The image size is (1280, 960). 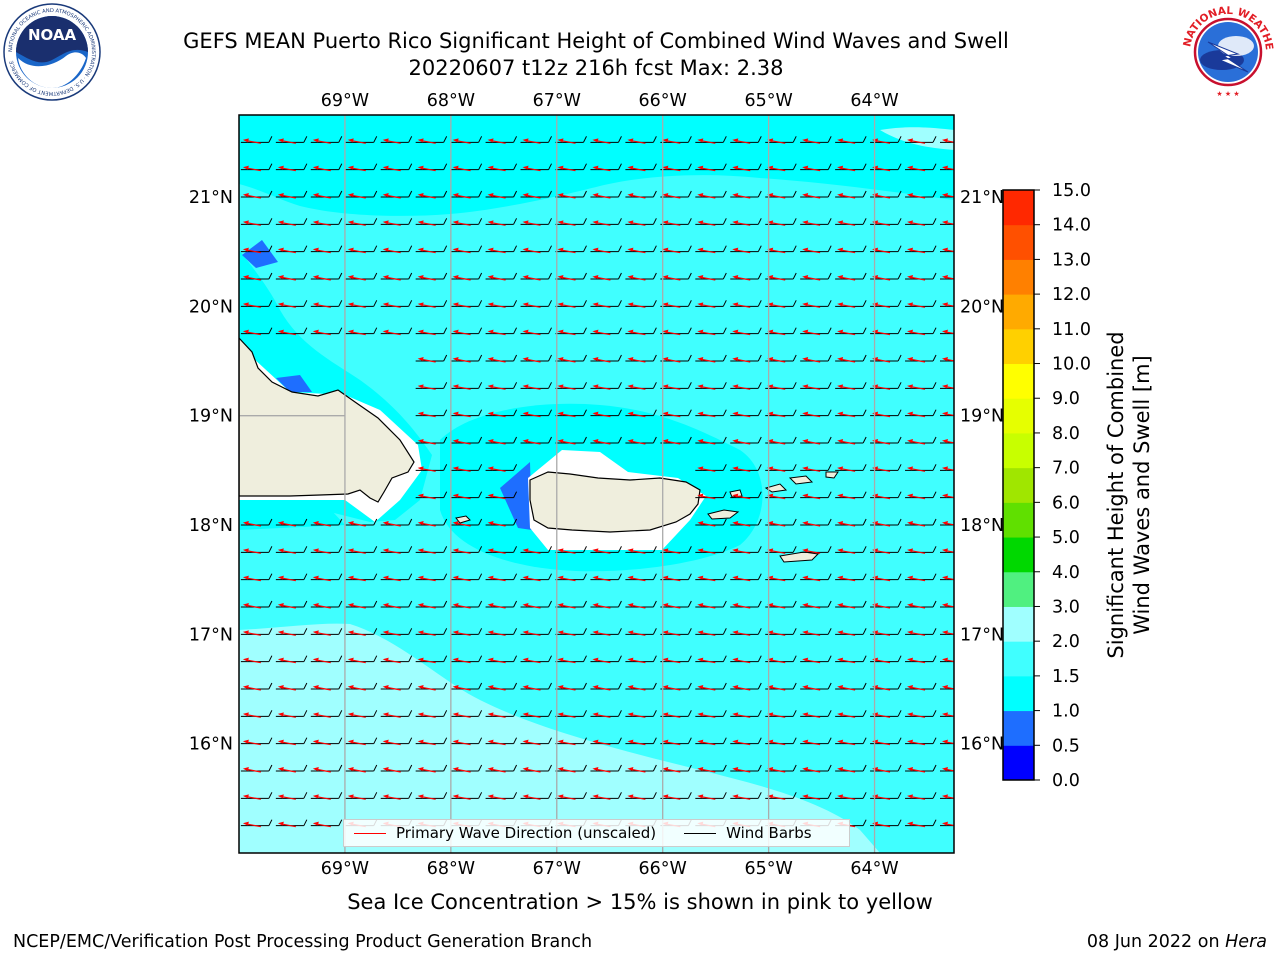 I want to click on lon-label-top: 67°W, so click(x=557, y=101).